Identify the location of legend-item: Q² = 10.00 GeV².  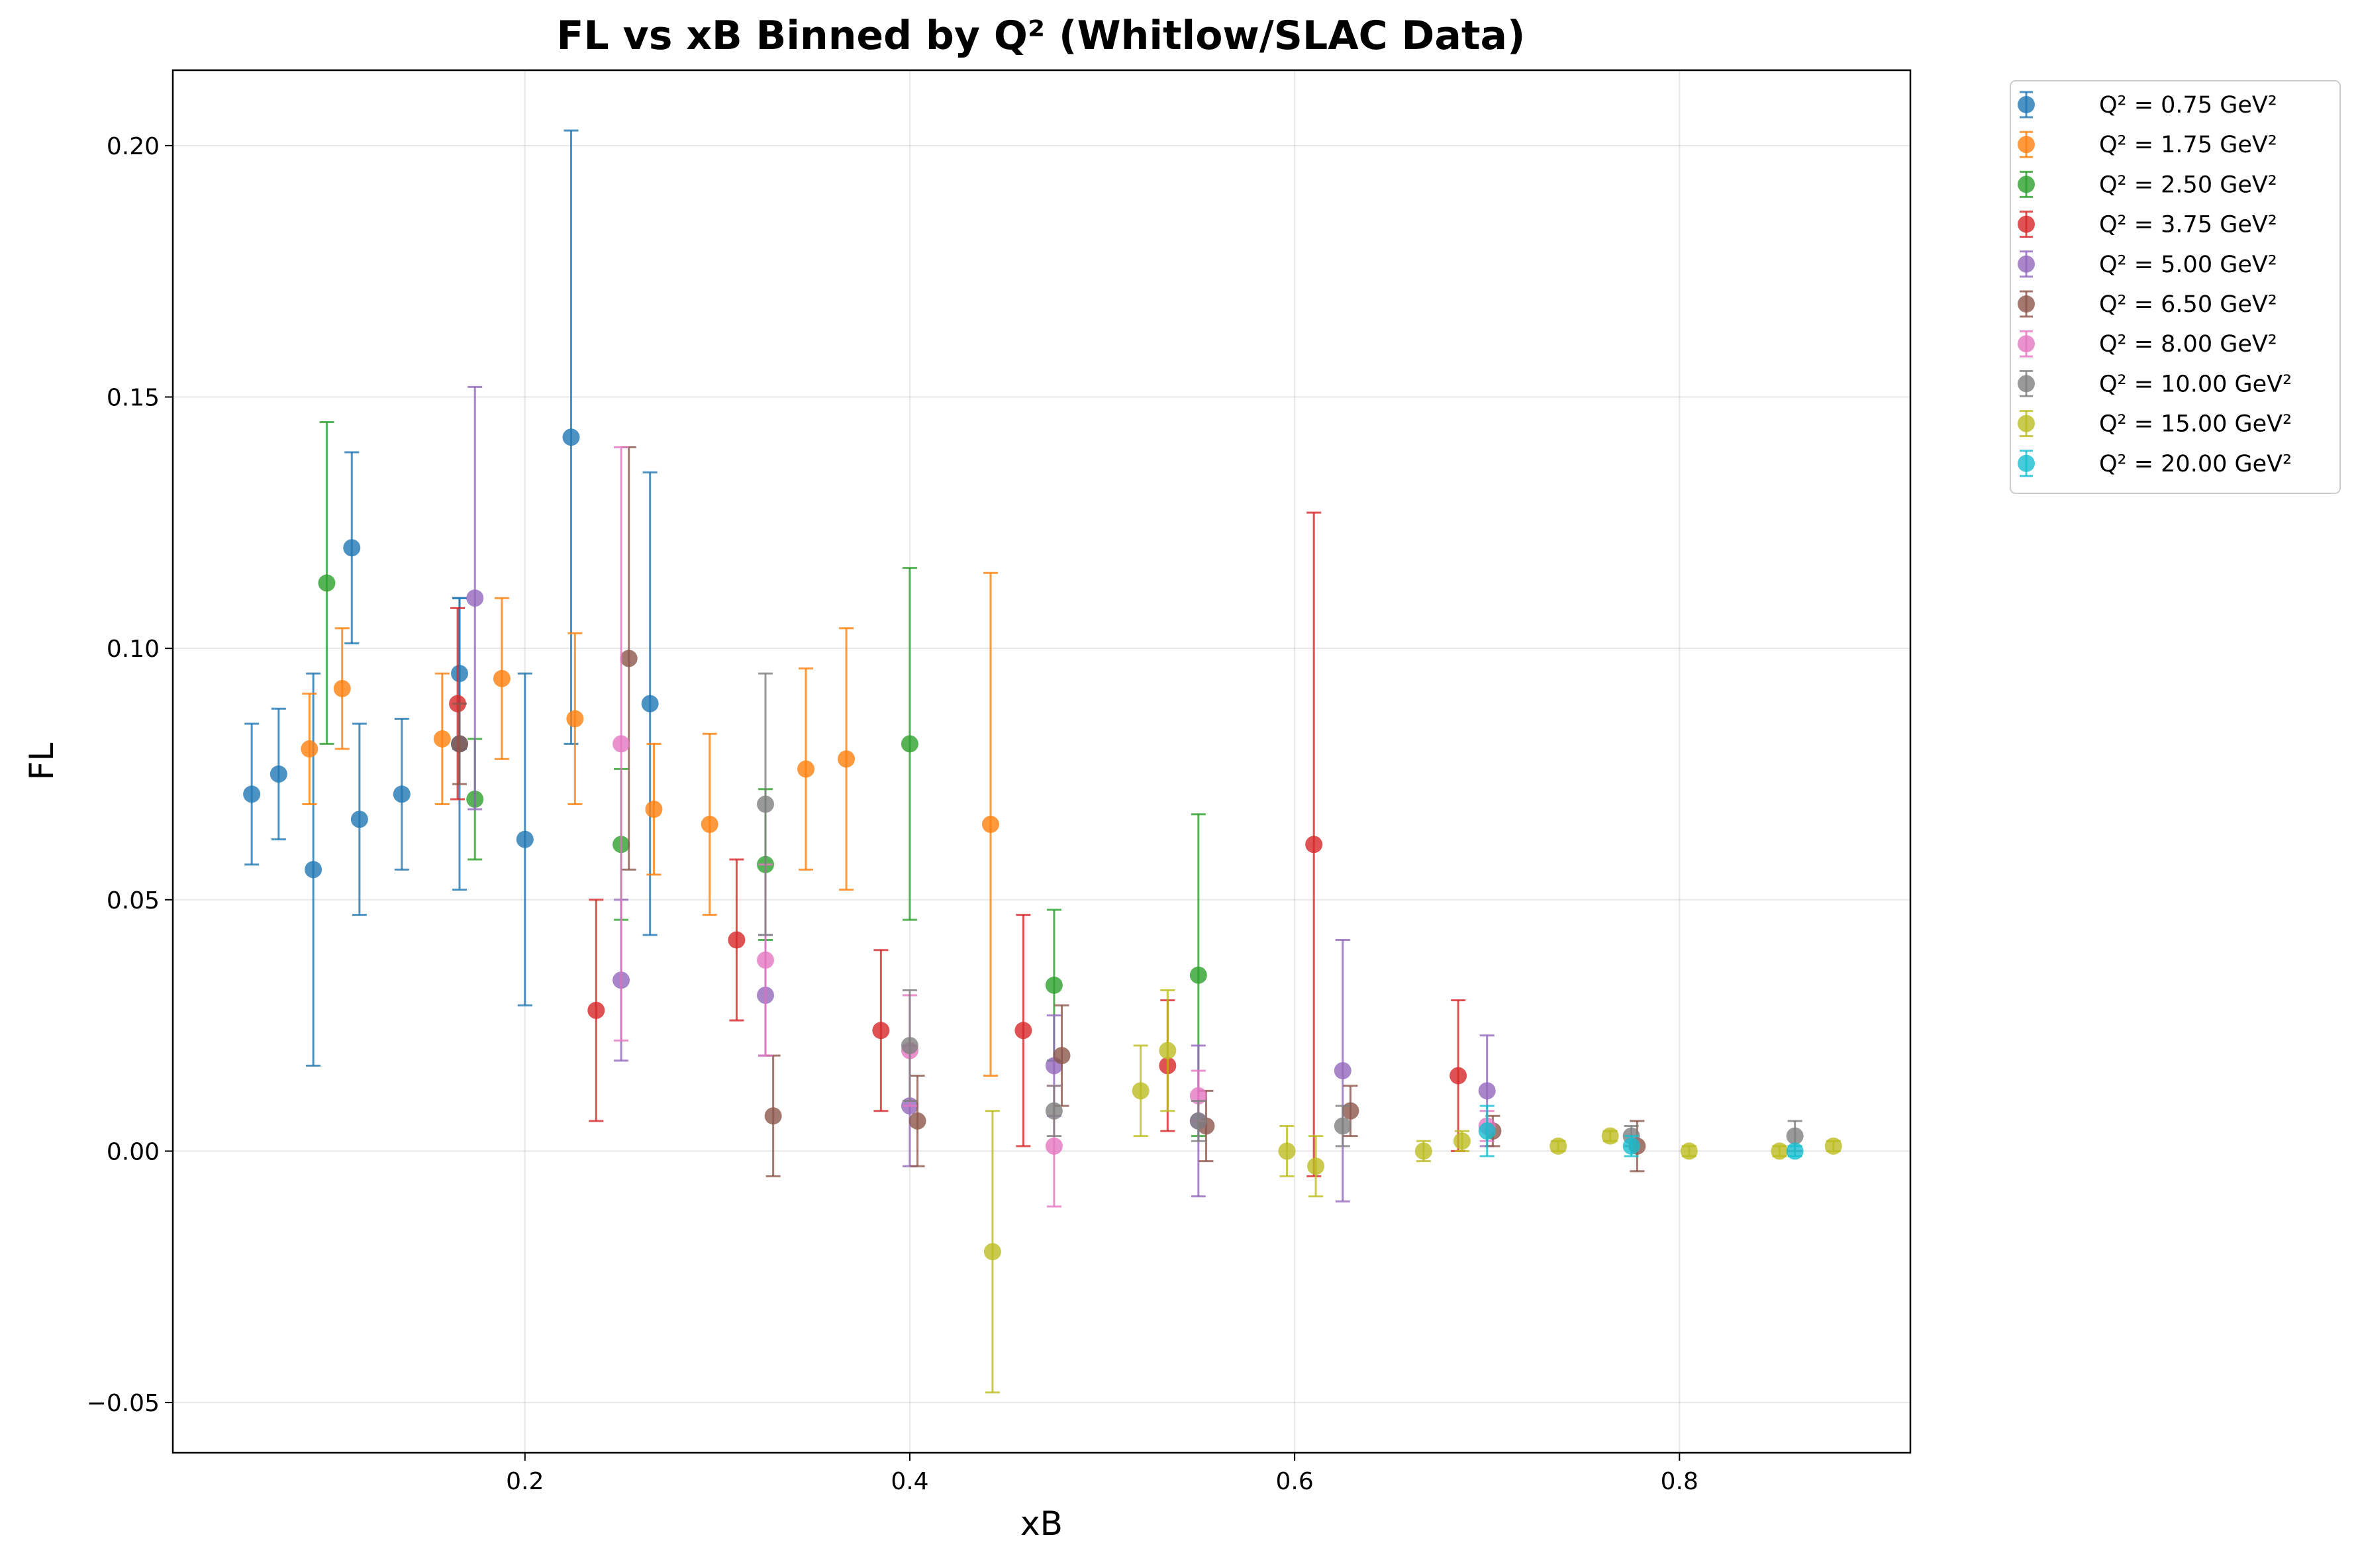
(2155, 383).